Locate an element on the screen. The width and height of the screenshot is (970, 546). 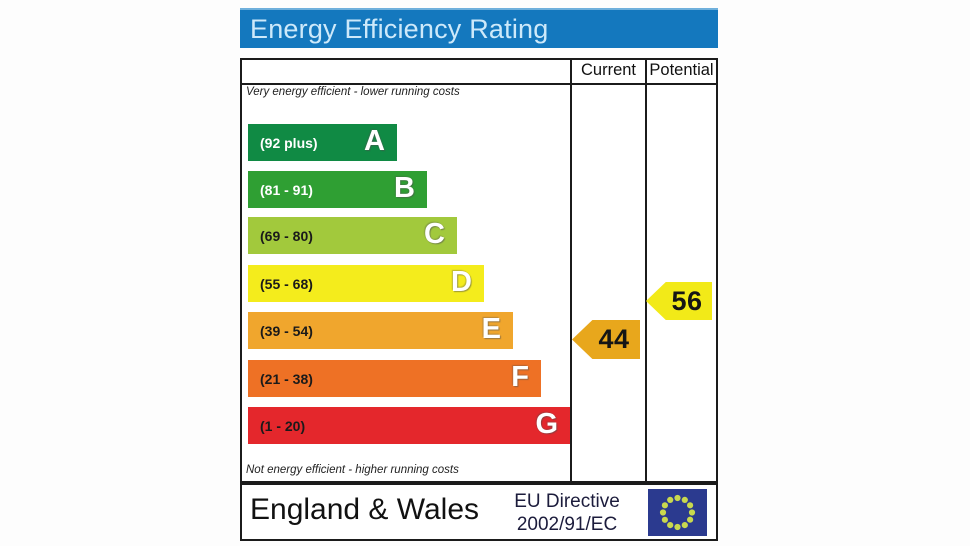
band-row-A: (92 plus) A is located at coordinates (322, 142).